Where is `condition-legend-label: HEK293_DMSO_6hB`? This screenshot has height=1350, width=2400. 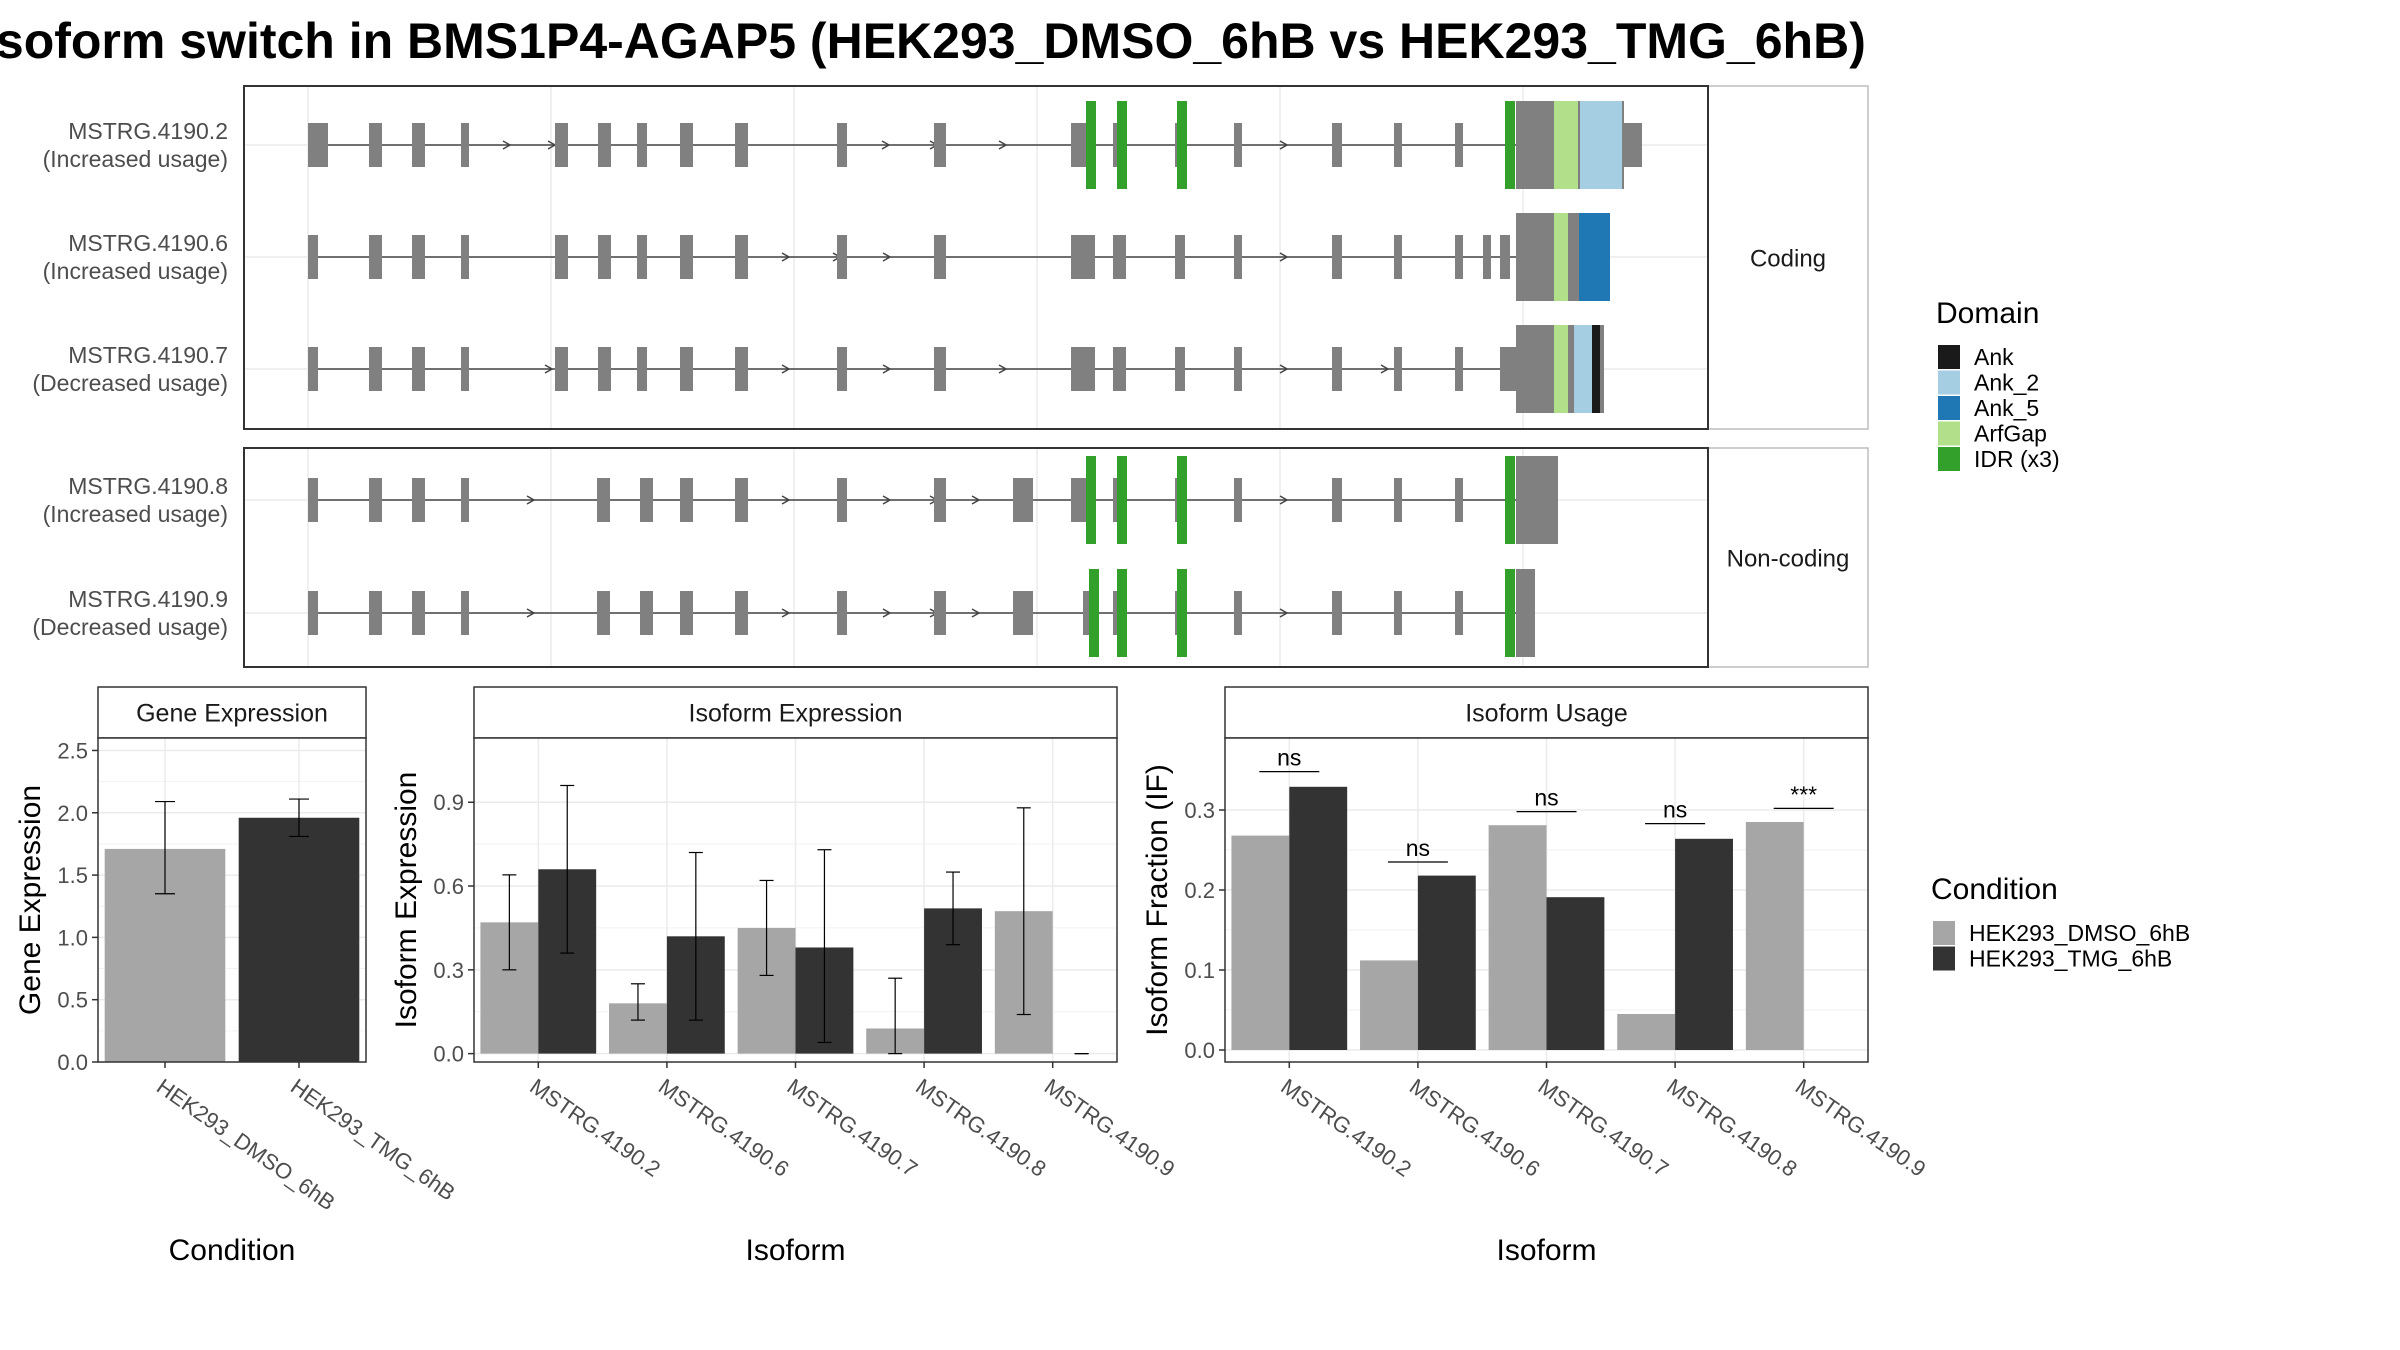
condition-legend-label: HEK293_DMSO_6hB is located at coordinates (2079, 933).